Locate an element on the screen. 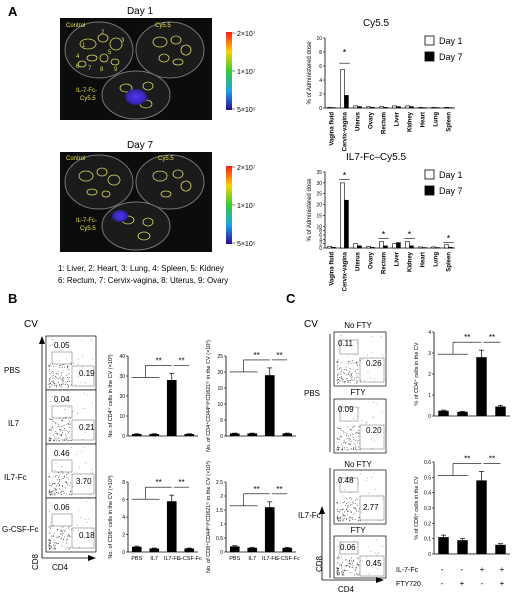  y-tick-label: 0.6 is located at coordinates (427, 463).